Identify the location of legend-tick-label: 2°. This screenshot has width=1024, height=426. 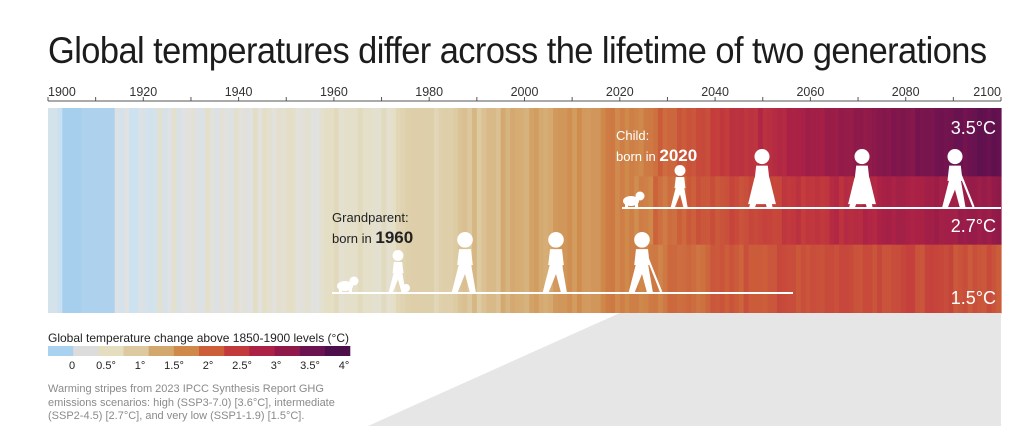
(208, 366).